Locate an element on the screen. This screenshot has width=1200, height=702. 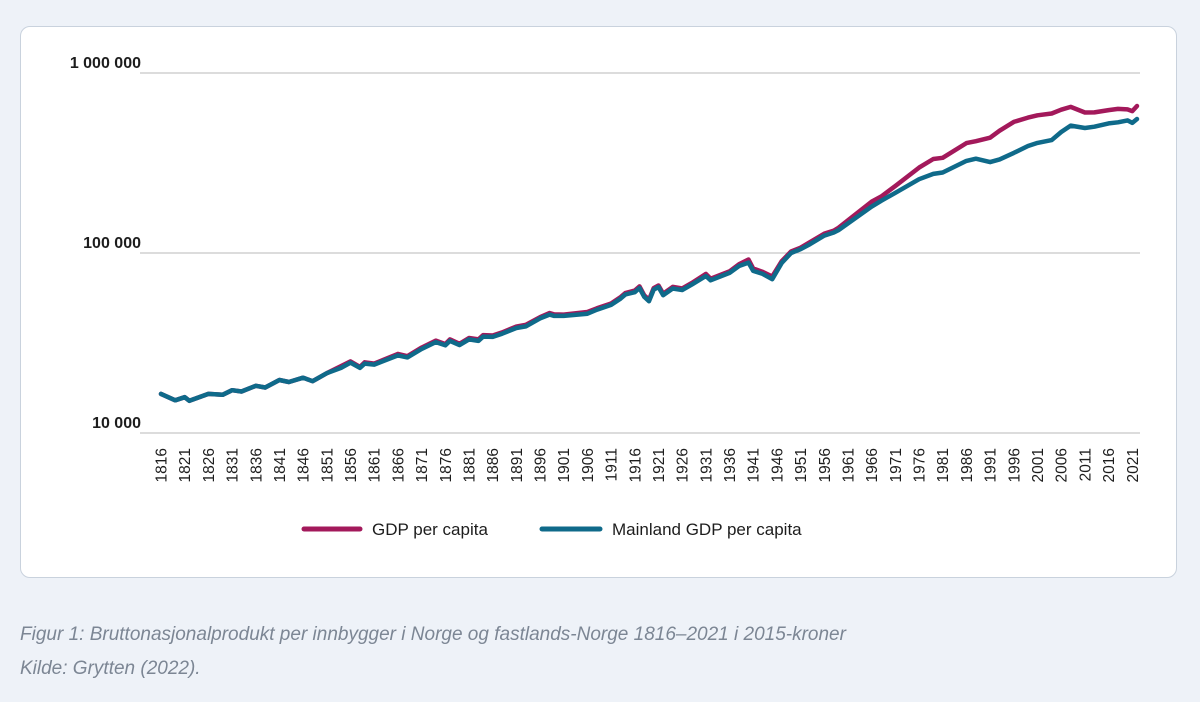
y-tick-label: 1 000 000 is located at coordinates (105, 63).